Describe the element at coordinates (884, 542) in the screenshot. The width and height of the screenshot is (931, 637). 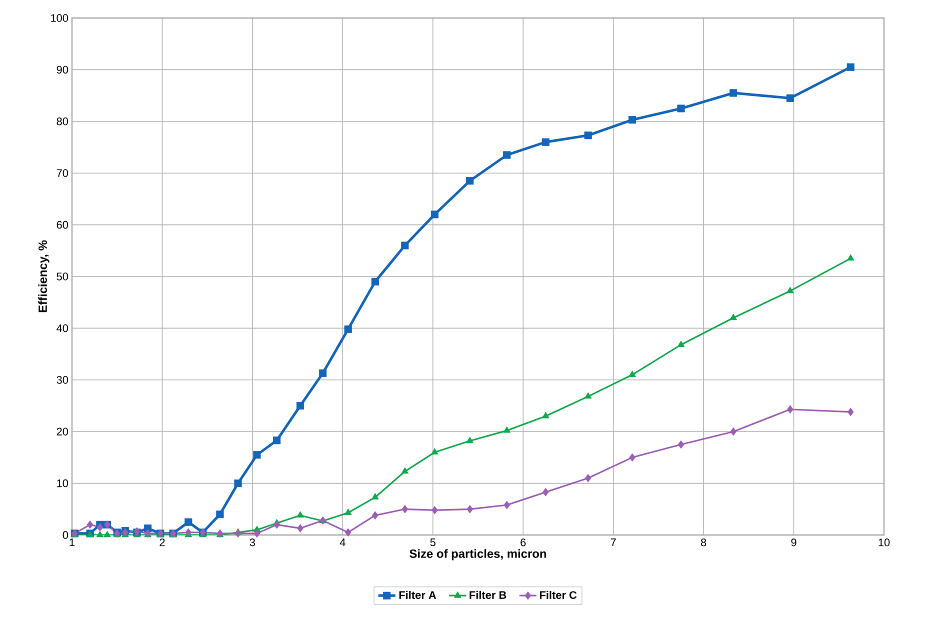
I see `x-tick-label: 10` at that location.